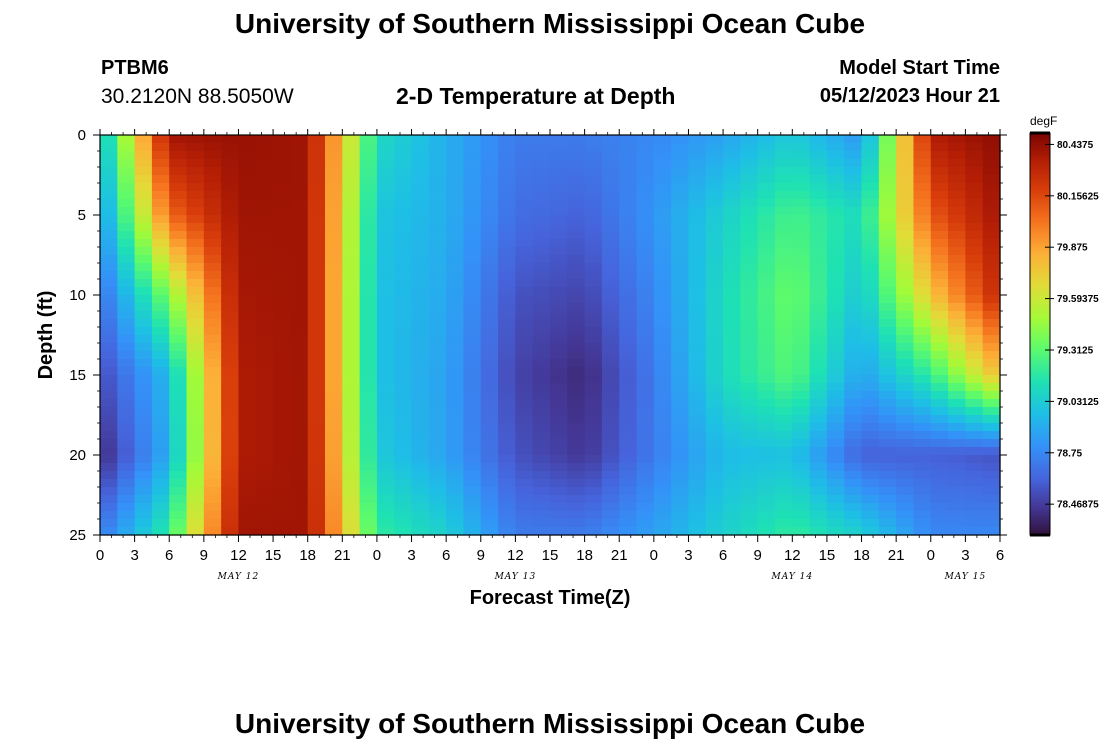  Describe the element at coordinates (238, 555) in the screenshot. I see `x-tick-label: 12` at that location.